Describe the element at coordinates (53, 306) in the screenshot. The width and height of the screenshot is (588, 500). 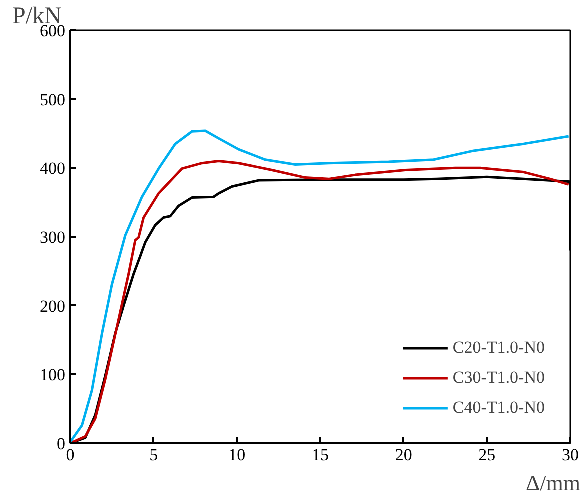
I see `y-tick-label: 200` at that location.